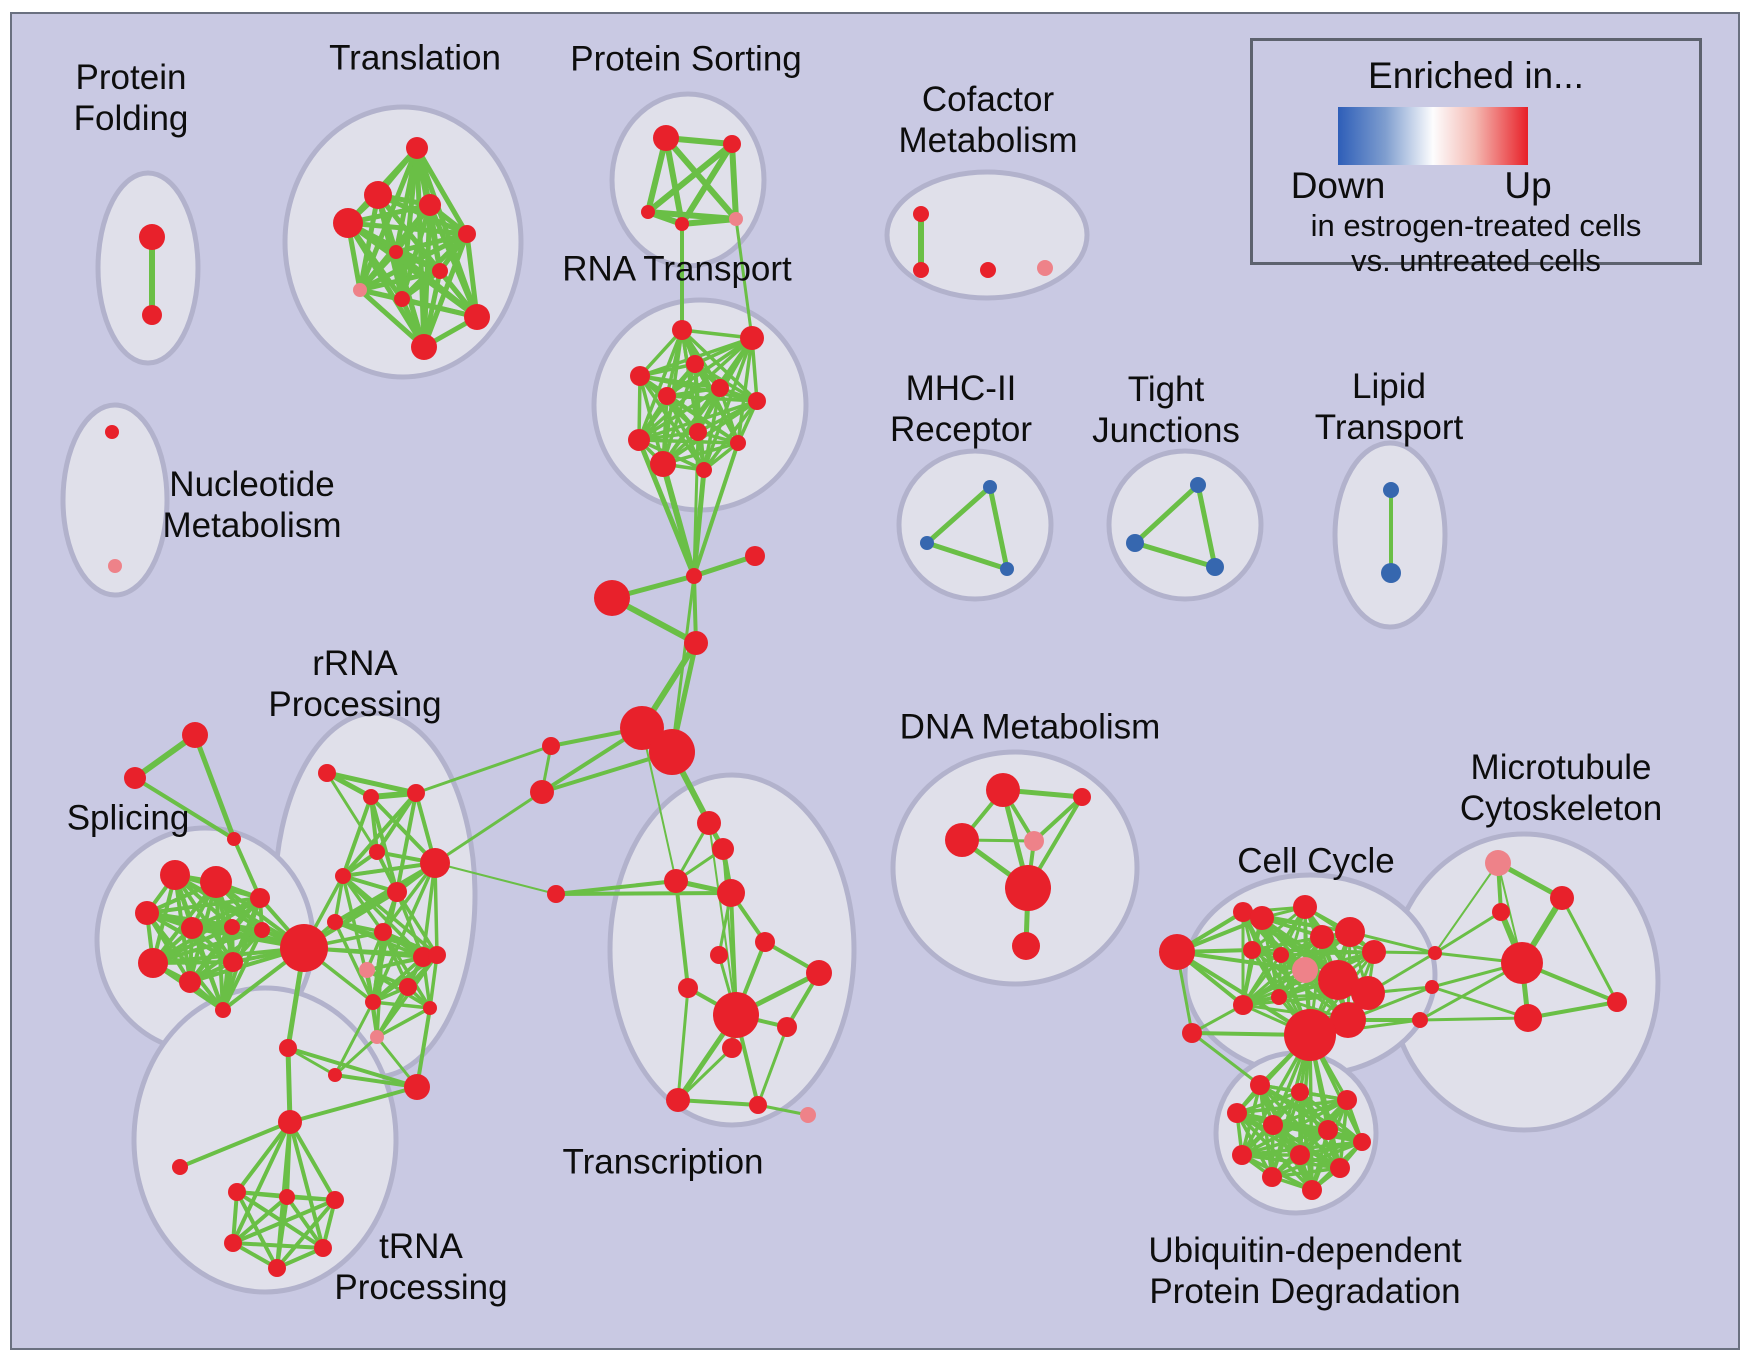 The height and width of the screenshot is (1360, 1750). Describe the element at coordinates (688, 988) in the screenshot. I see `node-tx9` at that location.